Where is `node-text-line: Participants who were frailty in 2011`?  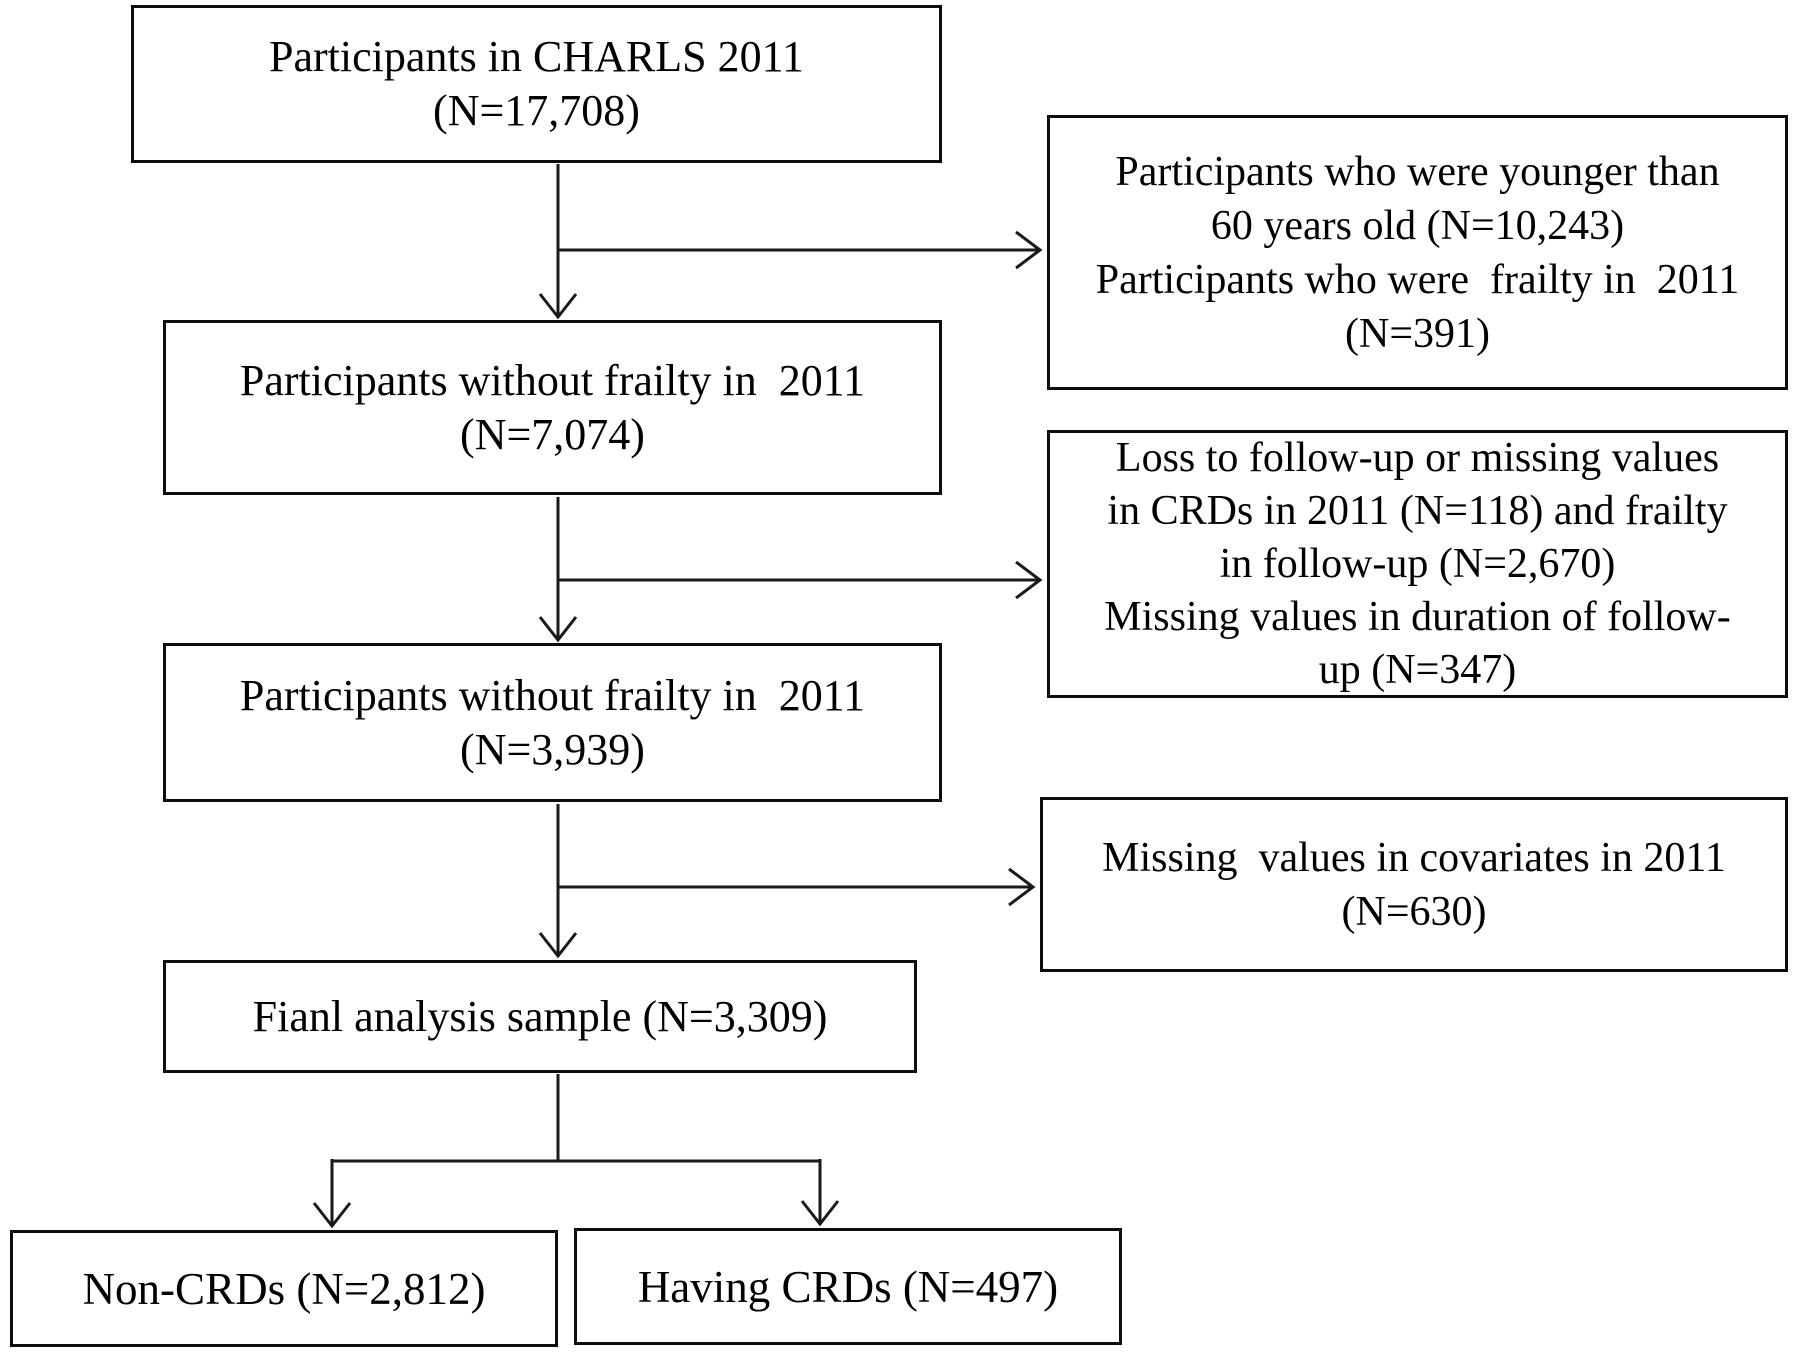 node-text-line: Participants who were frailty in 2011 is located at coordinates (1417, 279).